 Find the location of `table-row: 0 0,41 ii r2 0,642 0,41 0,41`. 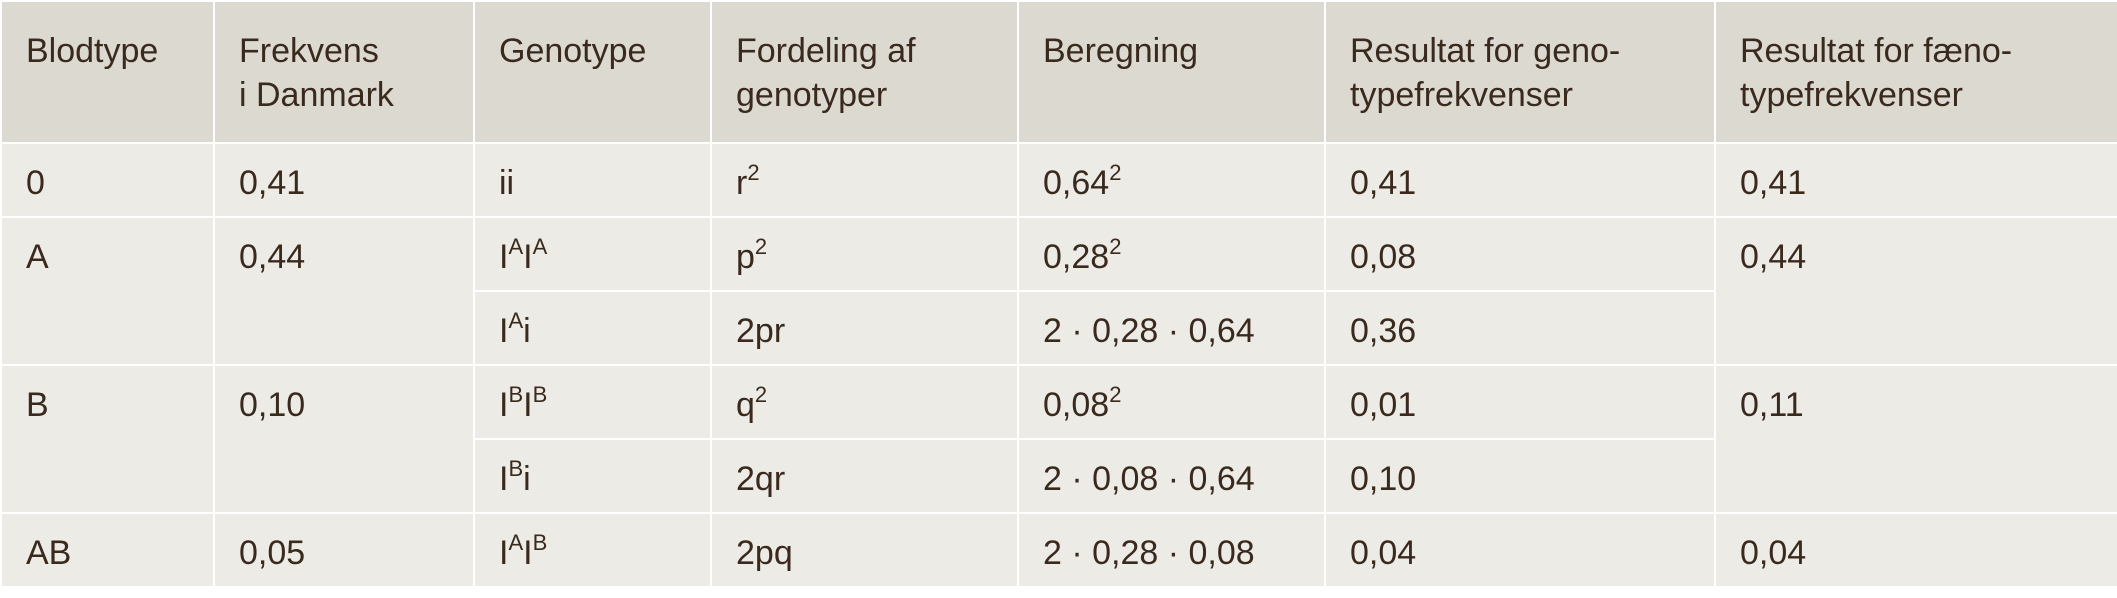

table-row: 0 0,41 ii r2 0,642 0,41 0,41 is located at coordinates (1058, 180).